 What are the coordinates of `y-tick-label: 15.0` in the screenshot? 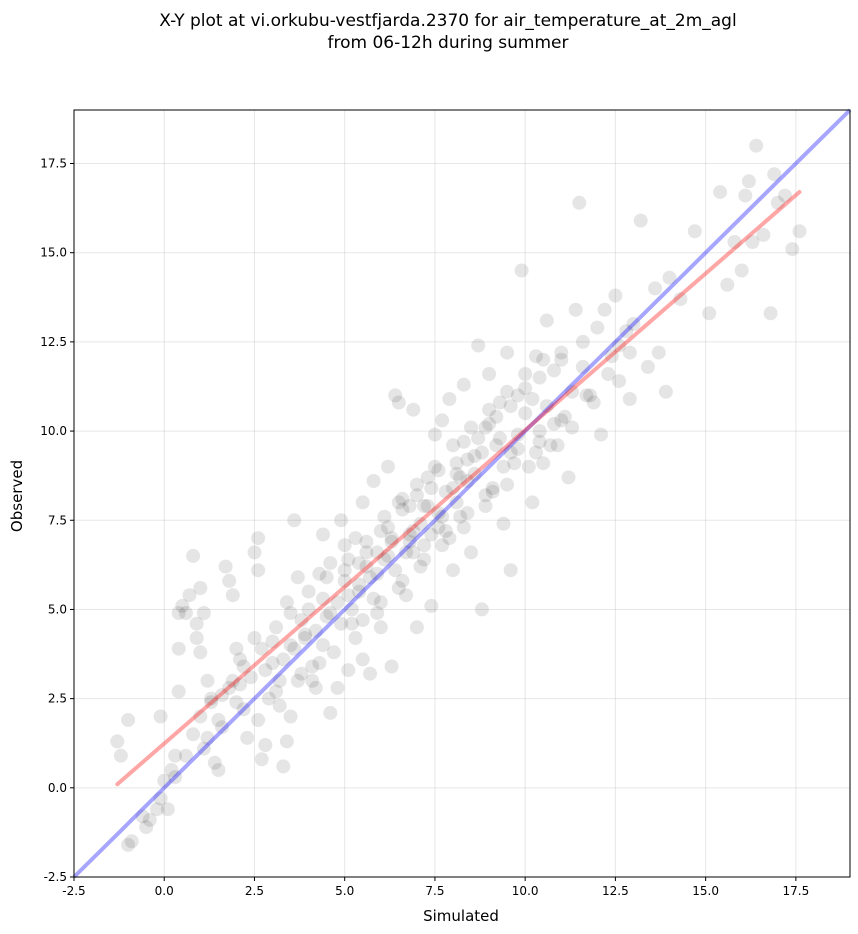 It's located at (53, 253).